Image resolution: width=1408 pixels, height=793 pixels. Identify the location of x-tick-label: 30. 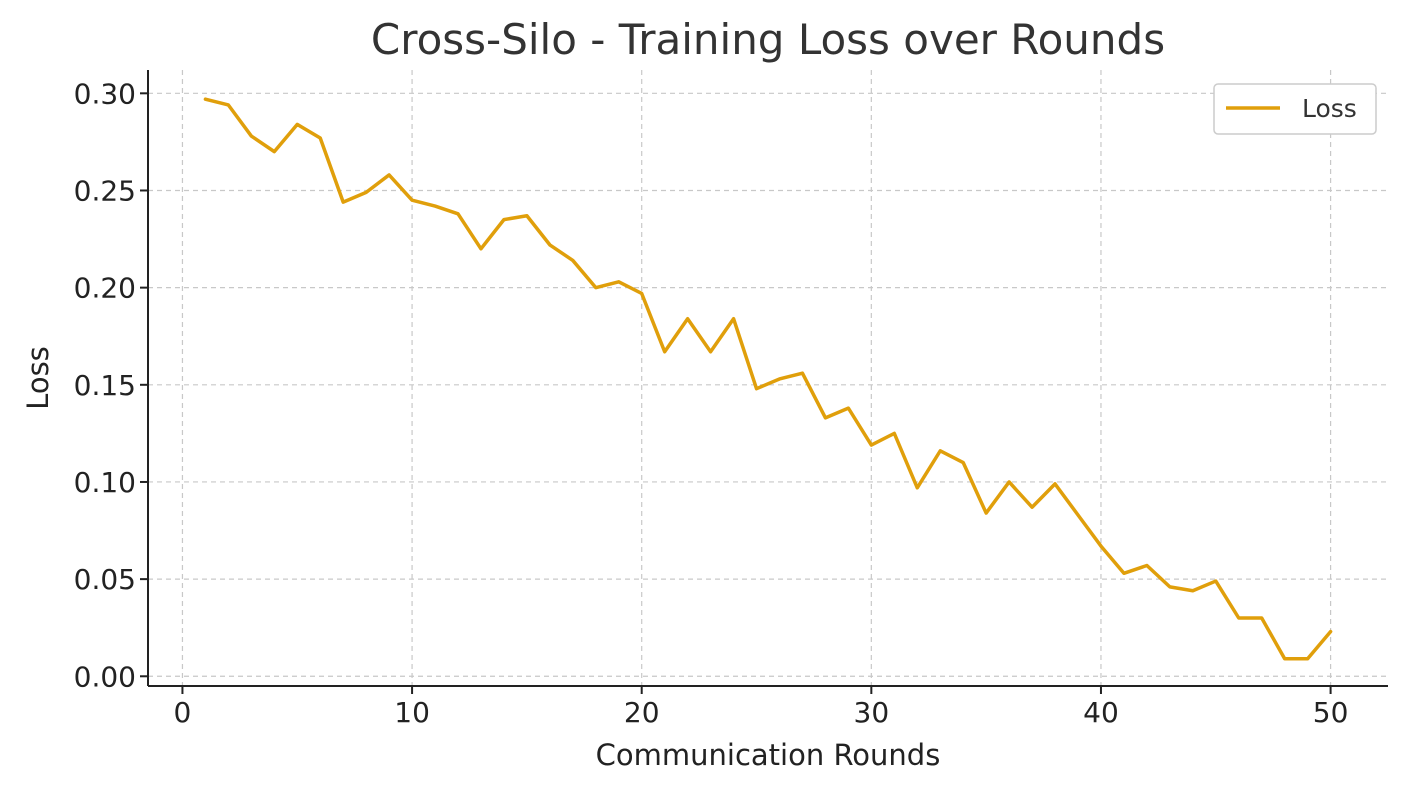
(872, 712).